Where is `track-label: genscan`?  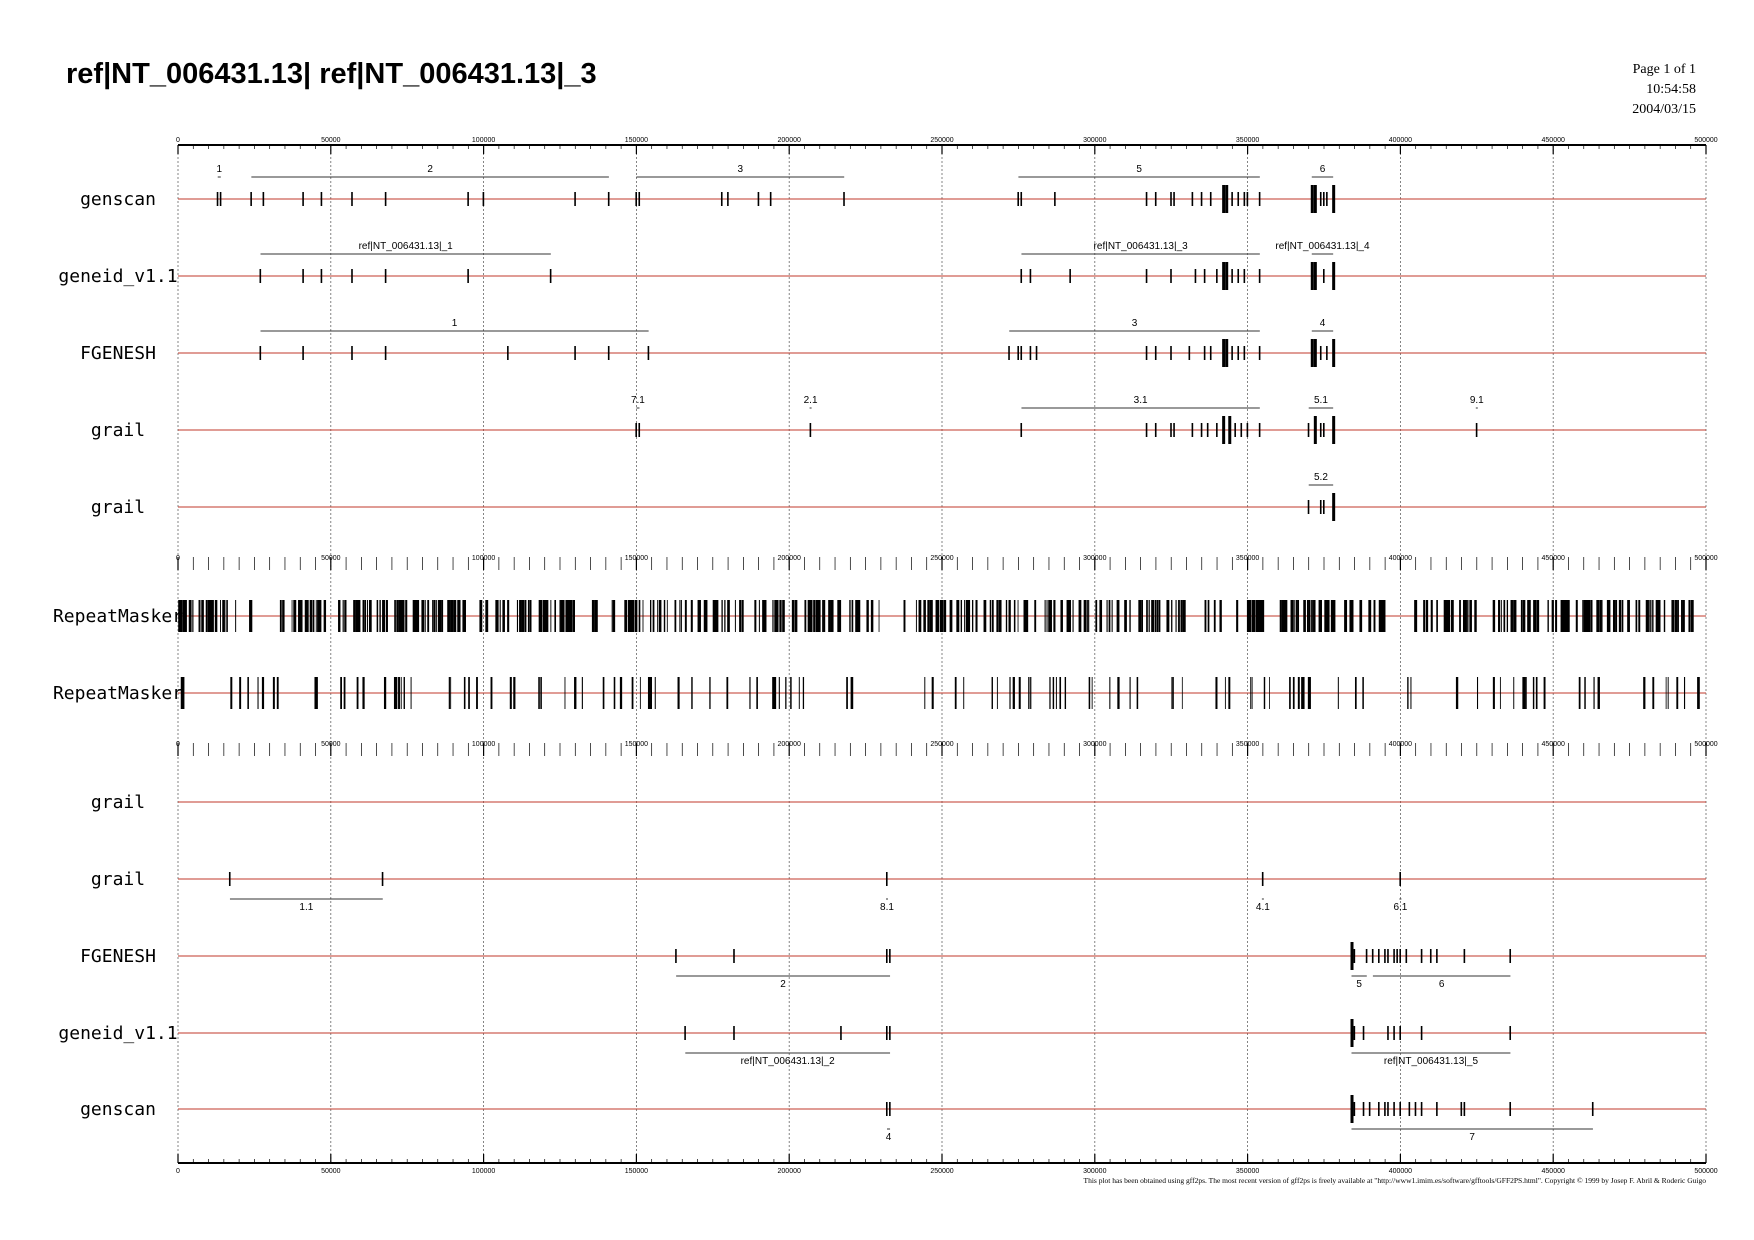 track-label: genscan is located at coordinates (118, 199).